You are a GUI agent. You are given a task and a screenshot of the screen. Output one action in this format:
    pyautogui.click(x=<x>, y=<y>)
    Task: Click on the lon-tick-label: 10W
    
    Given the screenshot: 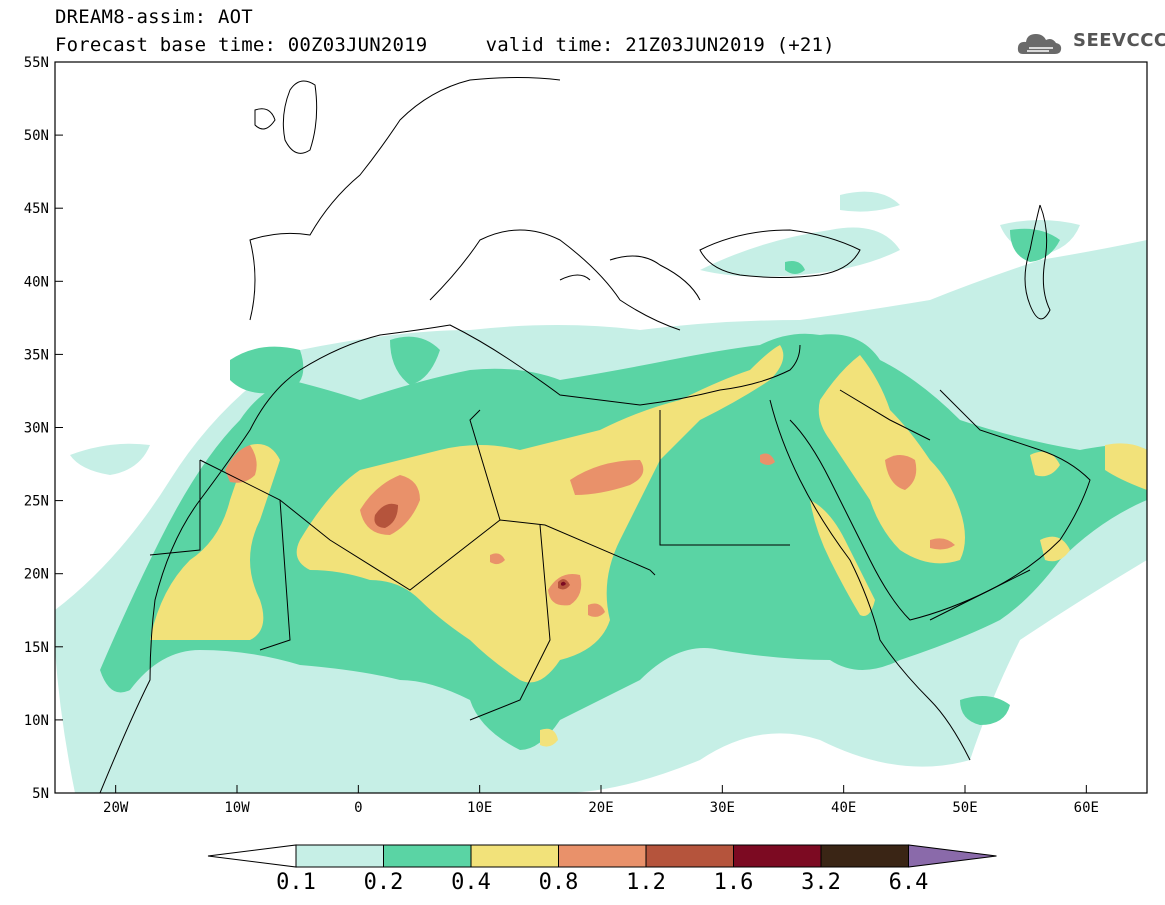 What is the action you would take?
    pyautogui.click(x=237, y=808)
    